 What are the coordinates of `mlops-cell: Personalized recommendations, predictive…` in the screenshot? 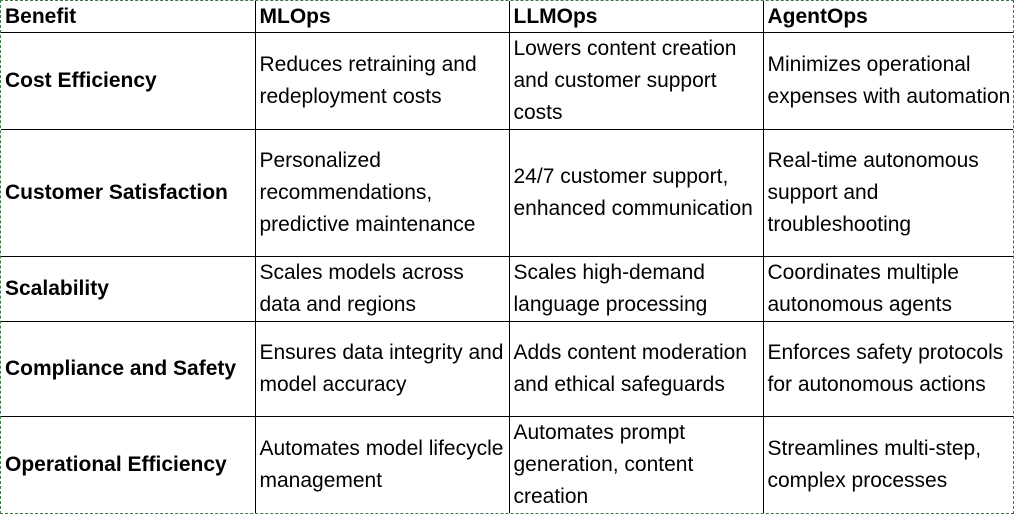 It's located at (382, 193).